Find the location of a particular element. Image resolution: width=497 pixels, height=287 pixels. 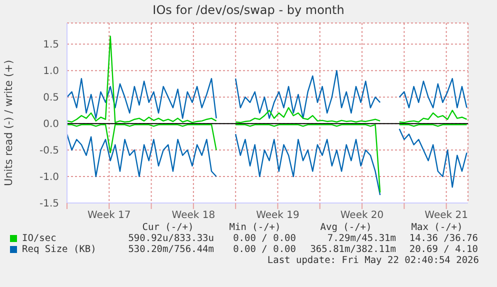

text: Last update: Fri May 22 02:40:54 2026 is located at coordinates (373, 260).